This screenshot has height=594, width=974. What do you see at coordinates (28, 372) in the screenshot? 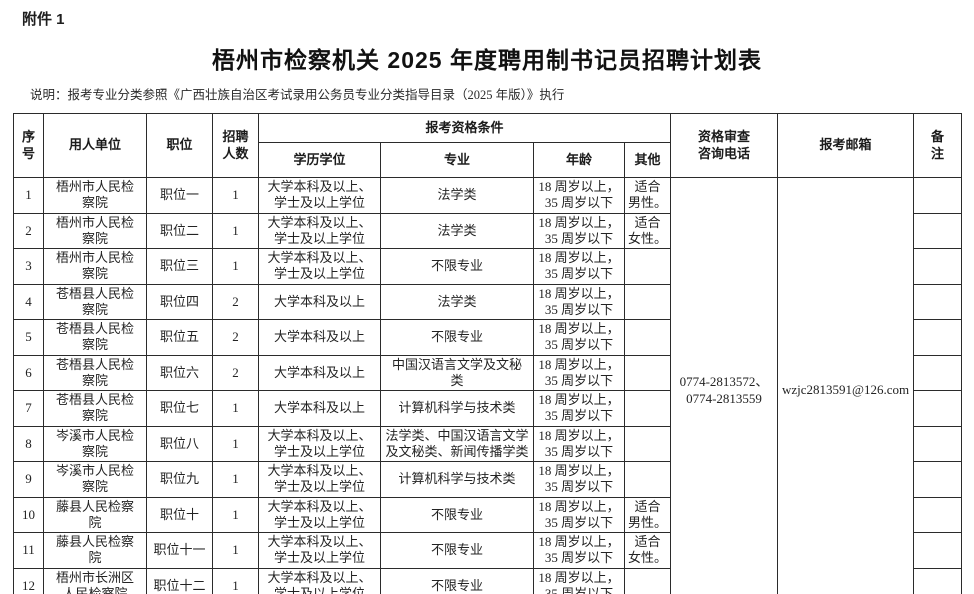
I see `cell-no: 6` at bounding box center [28, 372].